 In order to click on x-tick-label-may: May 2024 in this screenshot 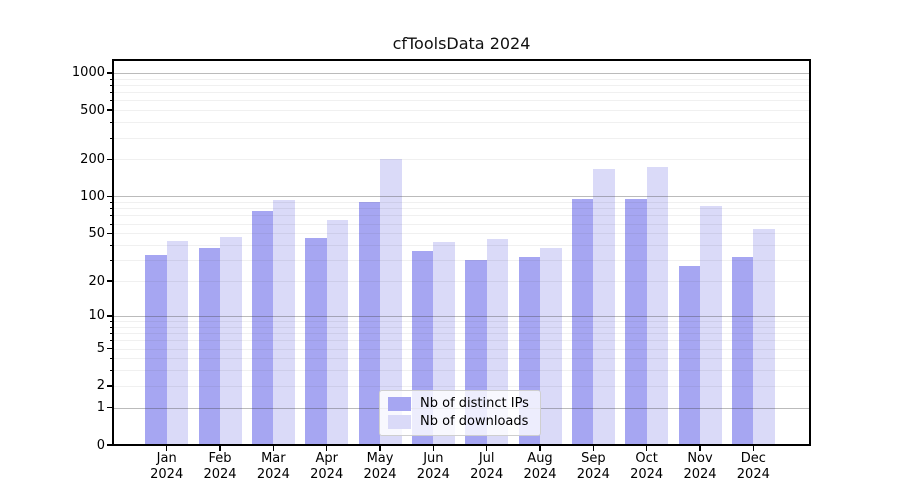, I will do `click(380, 466)`.